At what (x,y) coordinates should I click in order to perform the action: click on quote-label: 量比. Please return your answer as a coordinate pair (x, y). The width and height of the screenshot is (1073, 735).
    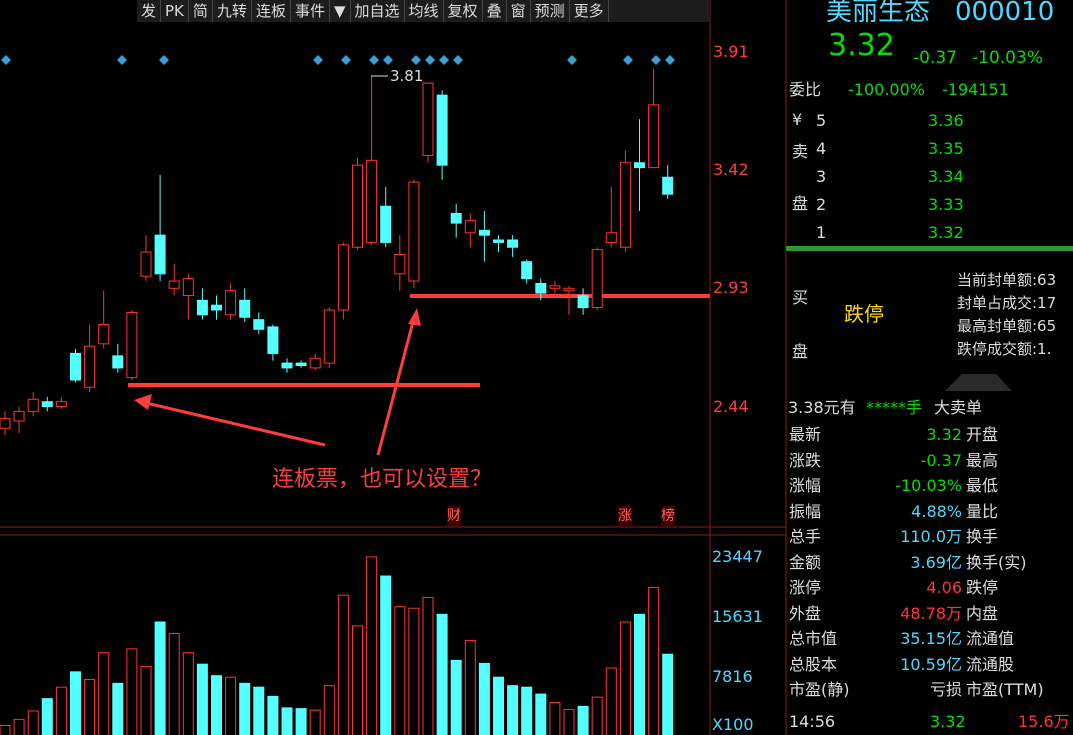
    Looking at the image, I should click on (982, 511).